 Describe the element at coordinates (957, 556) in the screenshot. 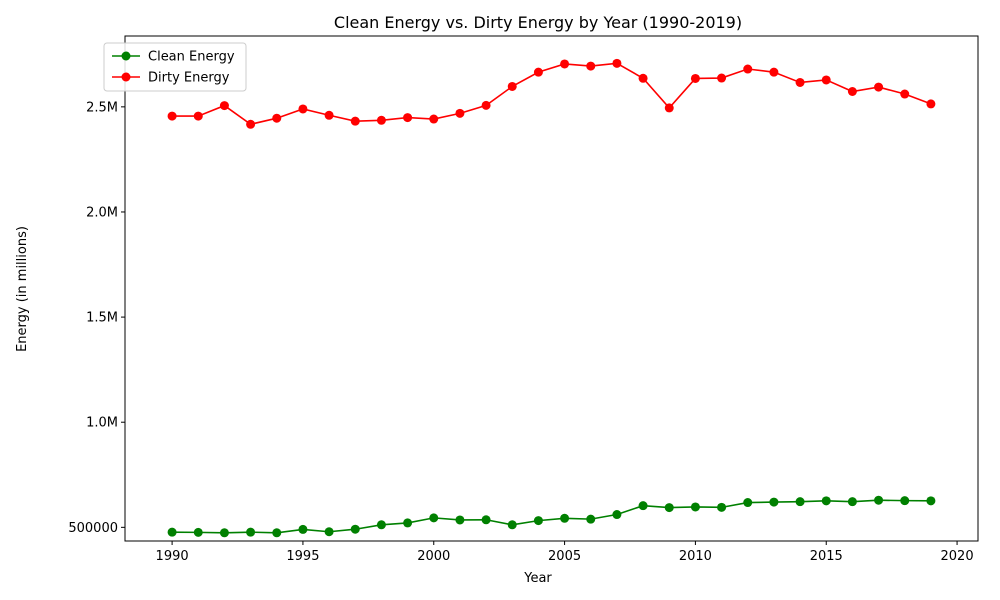

I see `x-tick-label: 2020` at that location.